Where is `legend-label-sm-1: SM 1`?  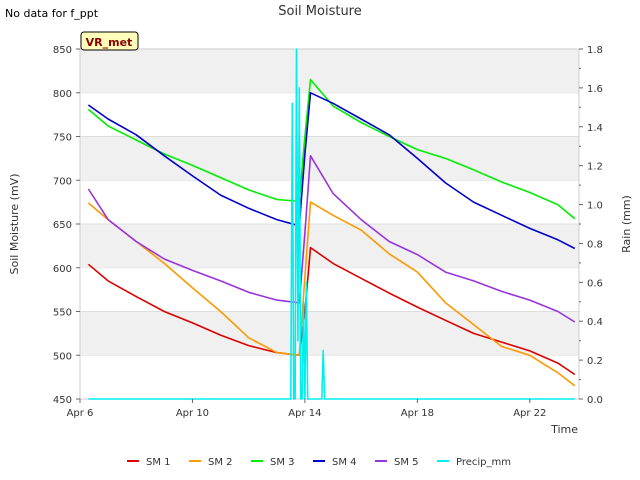
legend-label-sm-1: SM 1 is located at coordinates (158, 462).